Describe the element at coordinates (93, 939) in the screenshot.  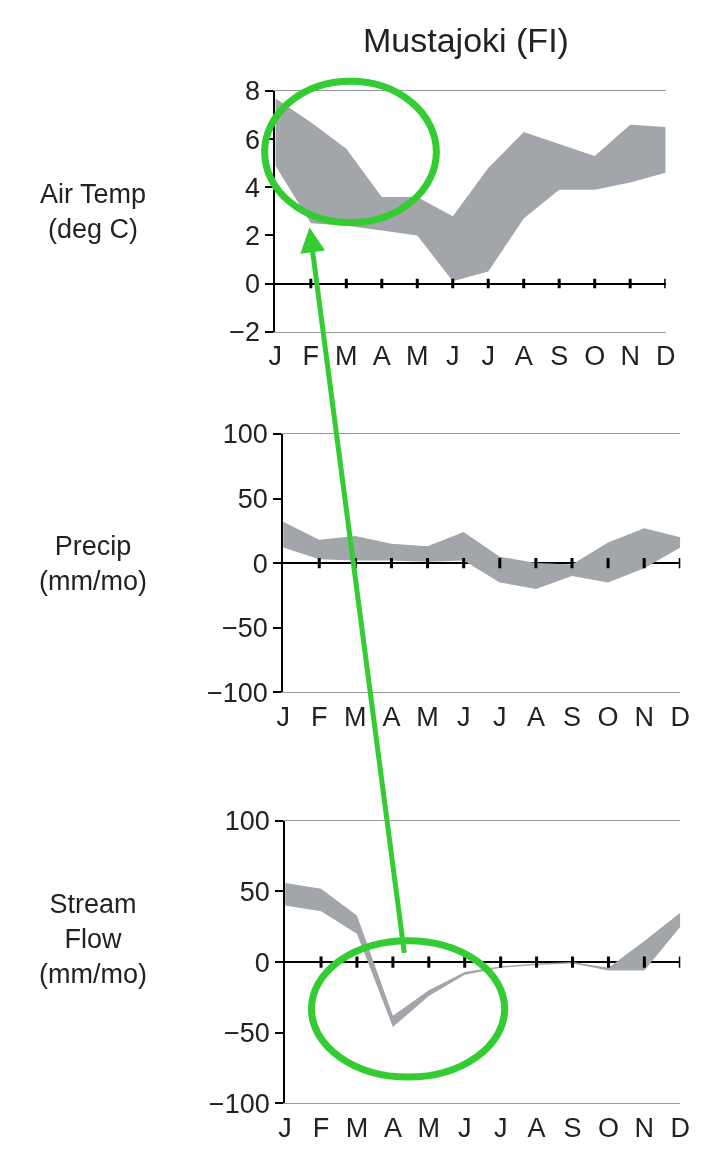
I see `y-axis-title: Stream Flow (mm/mo)` at that location.